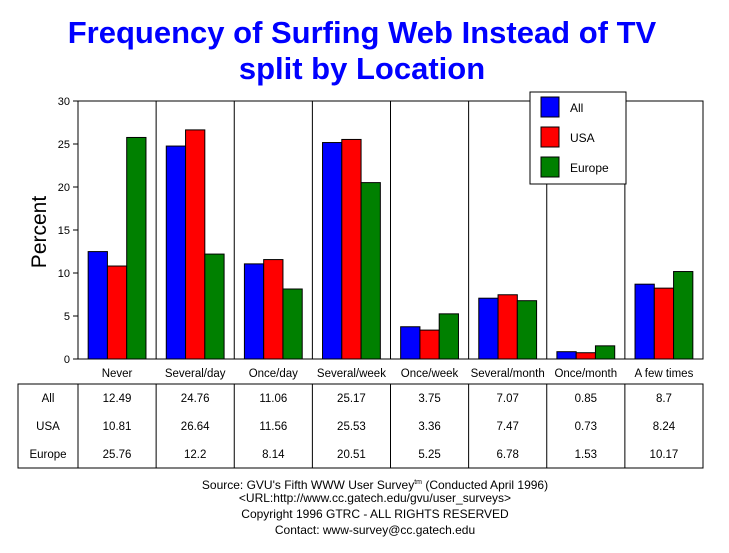 This screenshot has width=729, height=553. I want to click on legend-swatch-europe, so click(550, 167).